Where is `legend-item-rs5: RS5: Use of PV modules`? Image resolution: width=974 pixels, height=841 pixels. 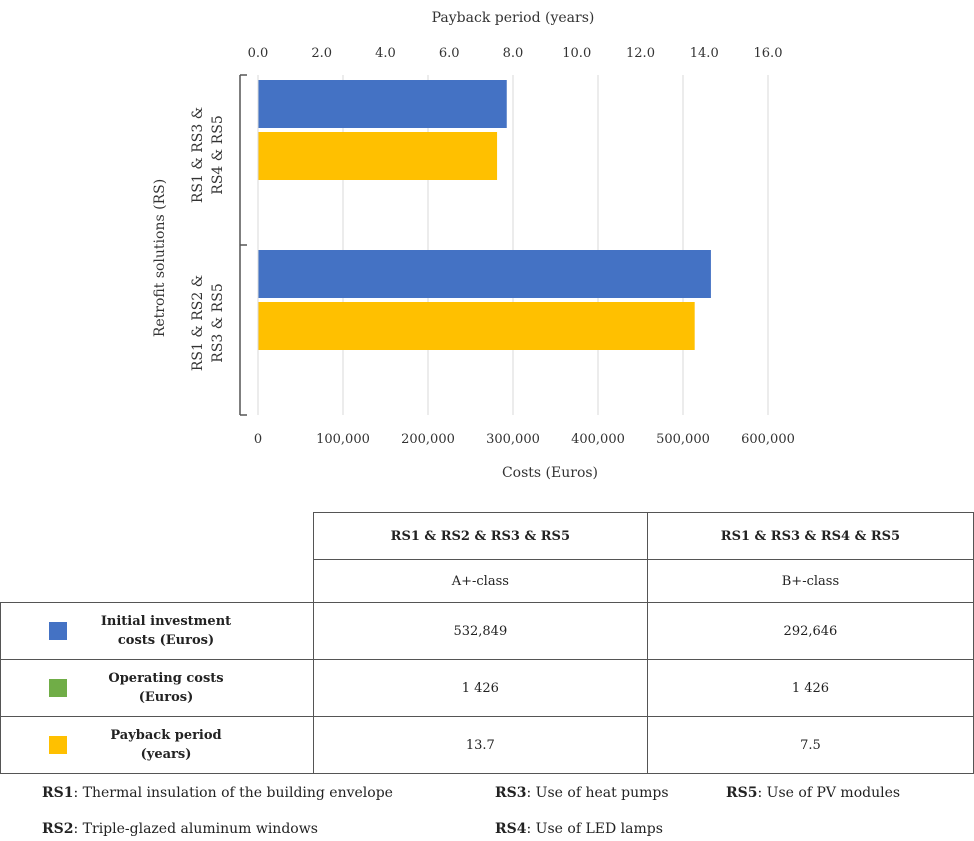
legend-item-rs5: RS5: Use of PV modules is located at coordinates (813, 793).